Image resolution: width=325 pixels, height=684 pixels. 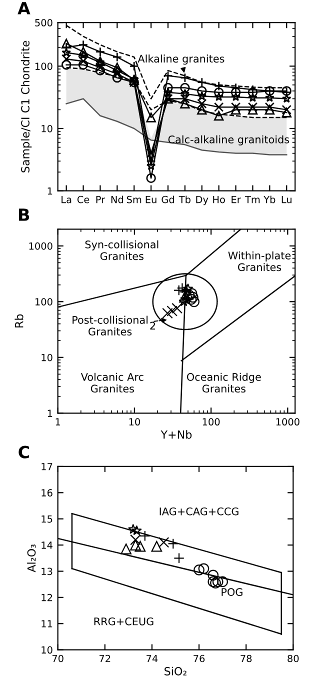 I want to click on x-tick-label: 80, so click(x=293, y=658).